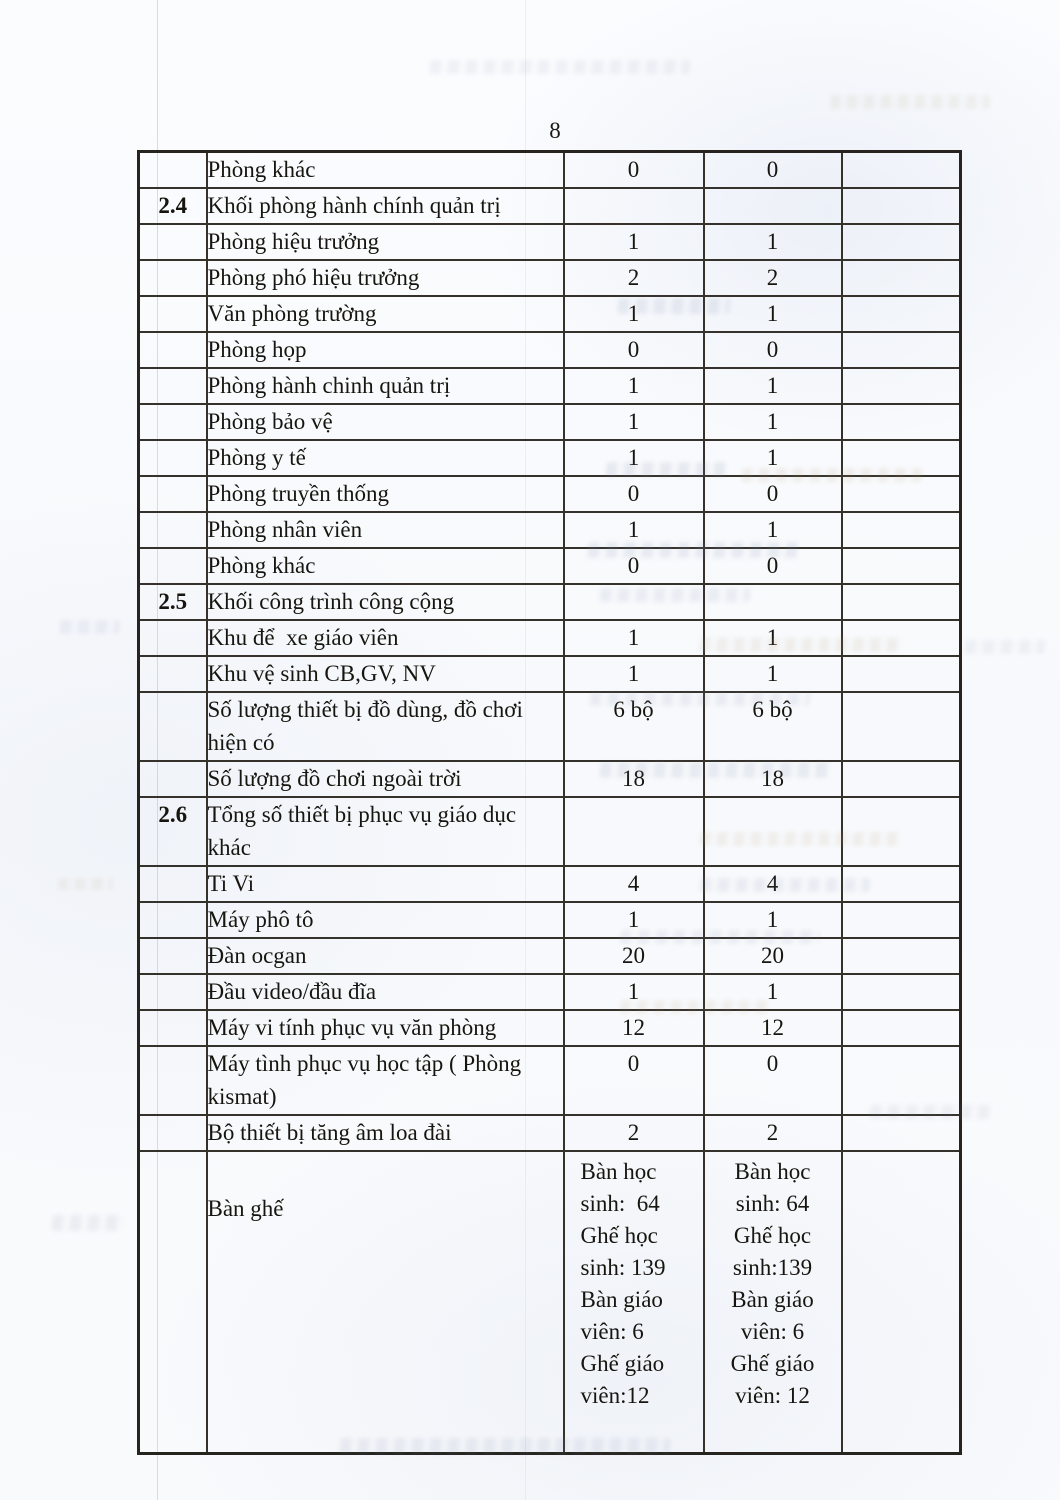 The height and width of the screenshot is (1500, 1060). What do you see at coordinates (385, 314) in the screenshot?
I see `row-label-cell: Văn phòng trường` at bounding box center [385, 314].